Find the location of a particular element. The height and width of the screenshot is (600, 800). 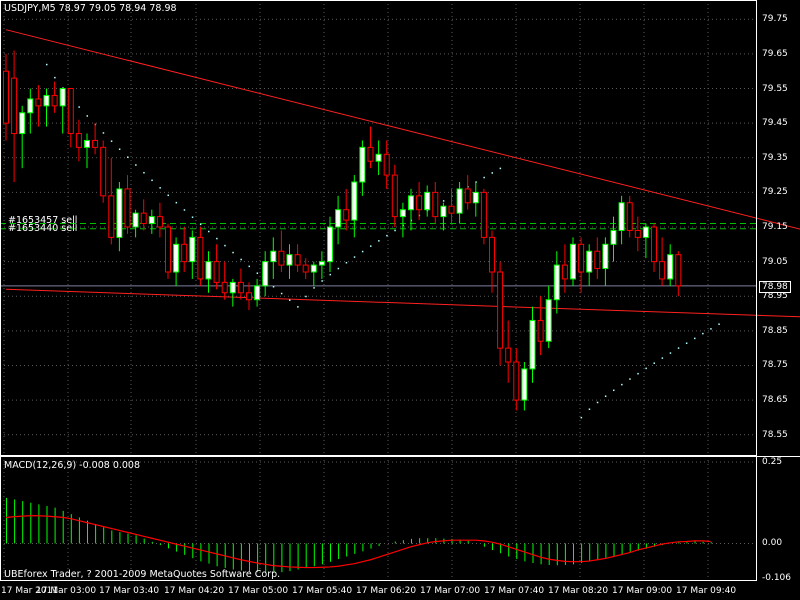

order-label-1: #1653457 sell is located at coordinates (43, 220).